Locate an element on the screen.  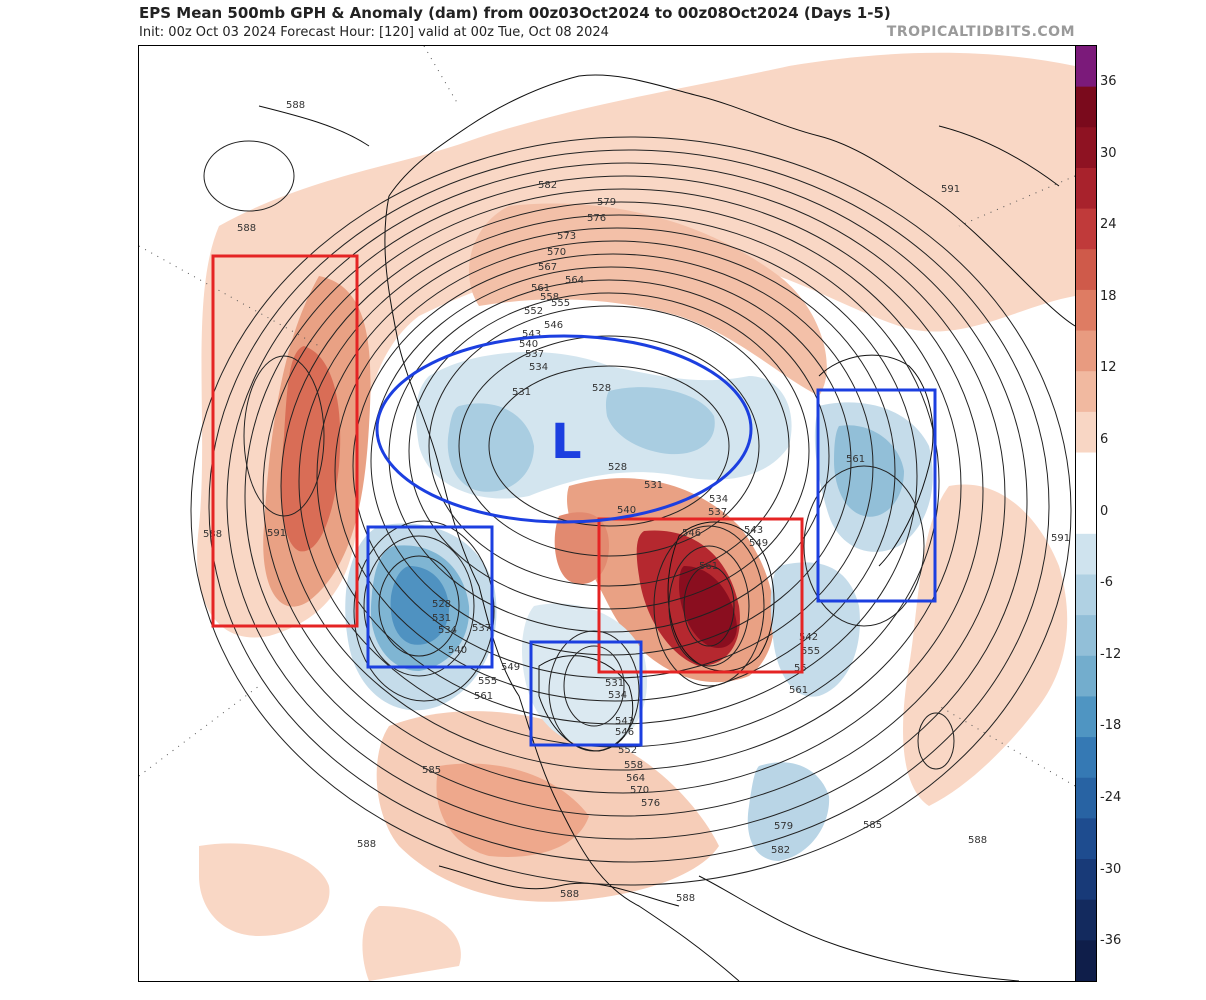
colorbar-tick-label: 18 is located at coordinates (1108, 296).